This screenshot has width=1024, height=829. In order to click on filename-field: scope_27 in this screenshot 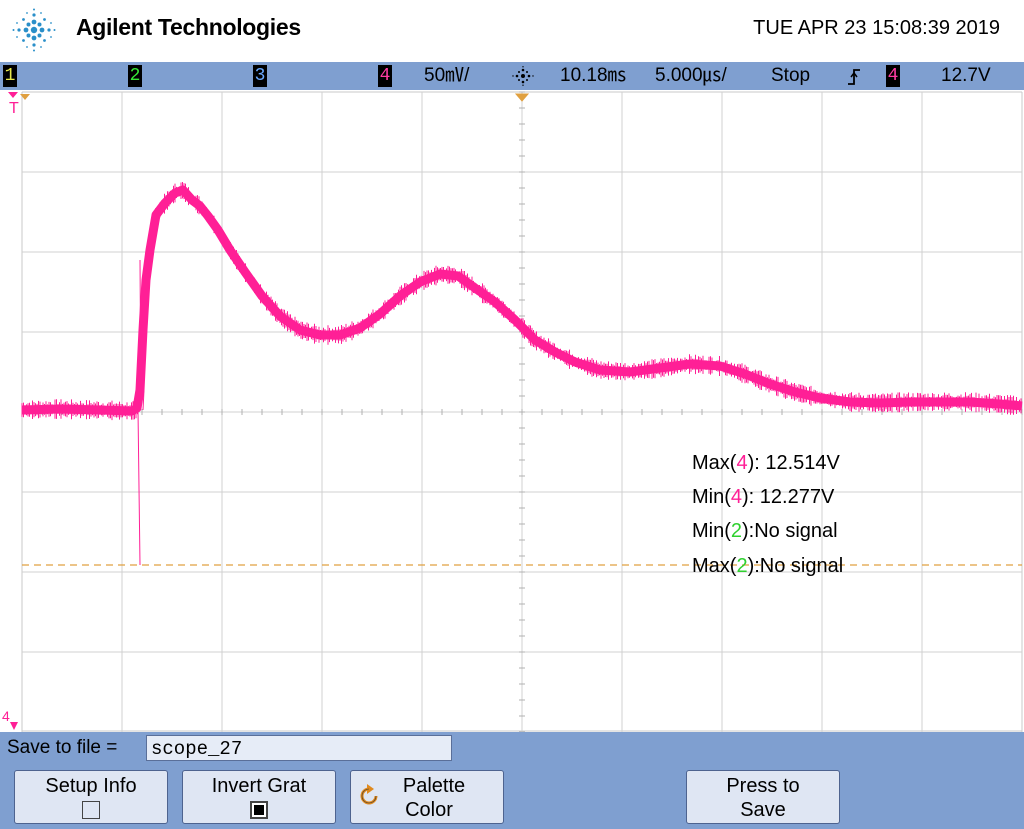, I will do `click(299, 748)`.